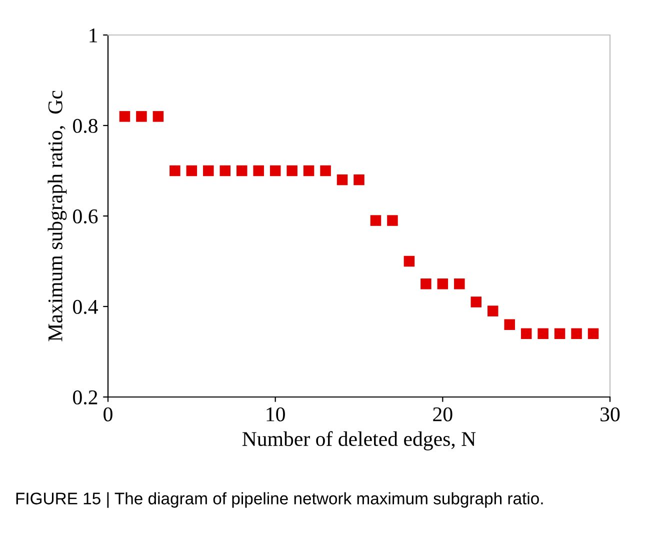  What do you see at coordinates (108, 414) in the screenshot?
I see `x-tick-label: 0` at bounding box center [108, 414].